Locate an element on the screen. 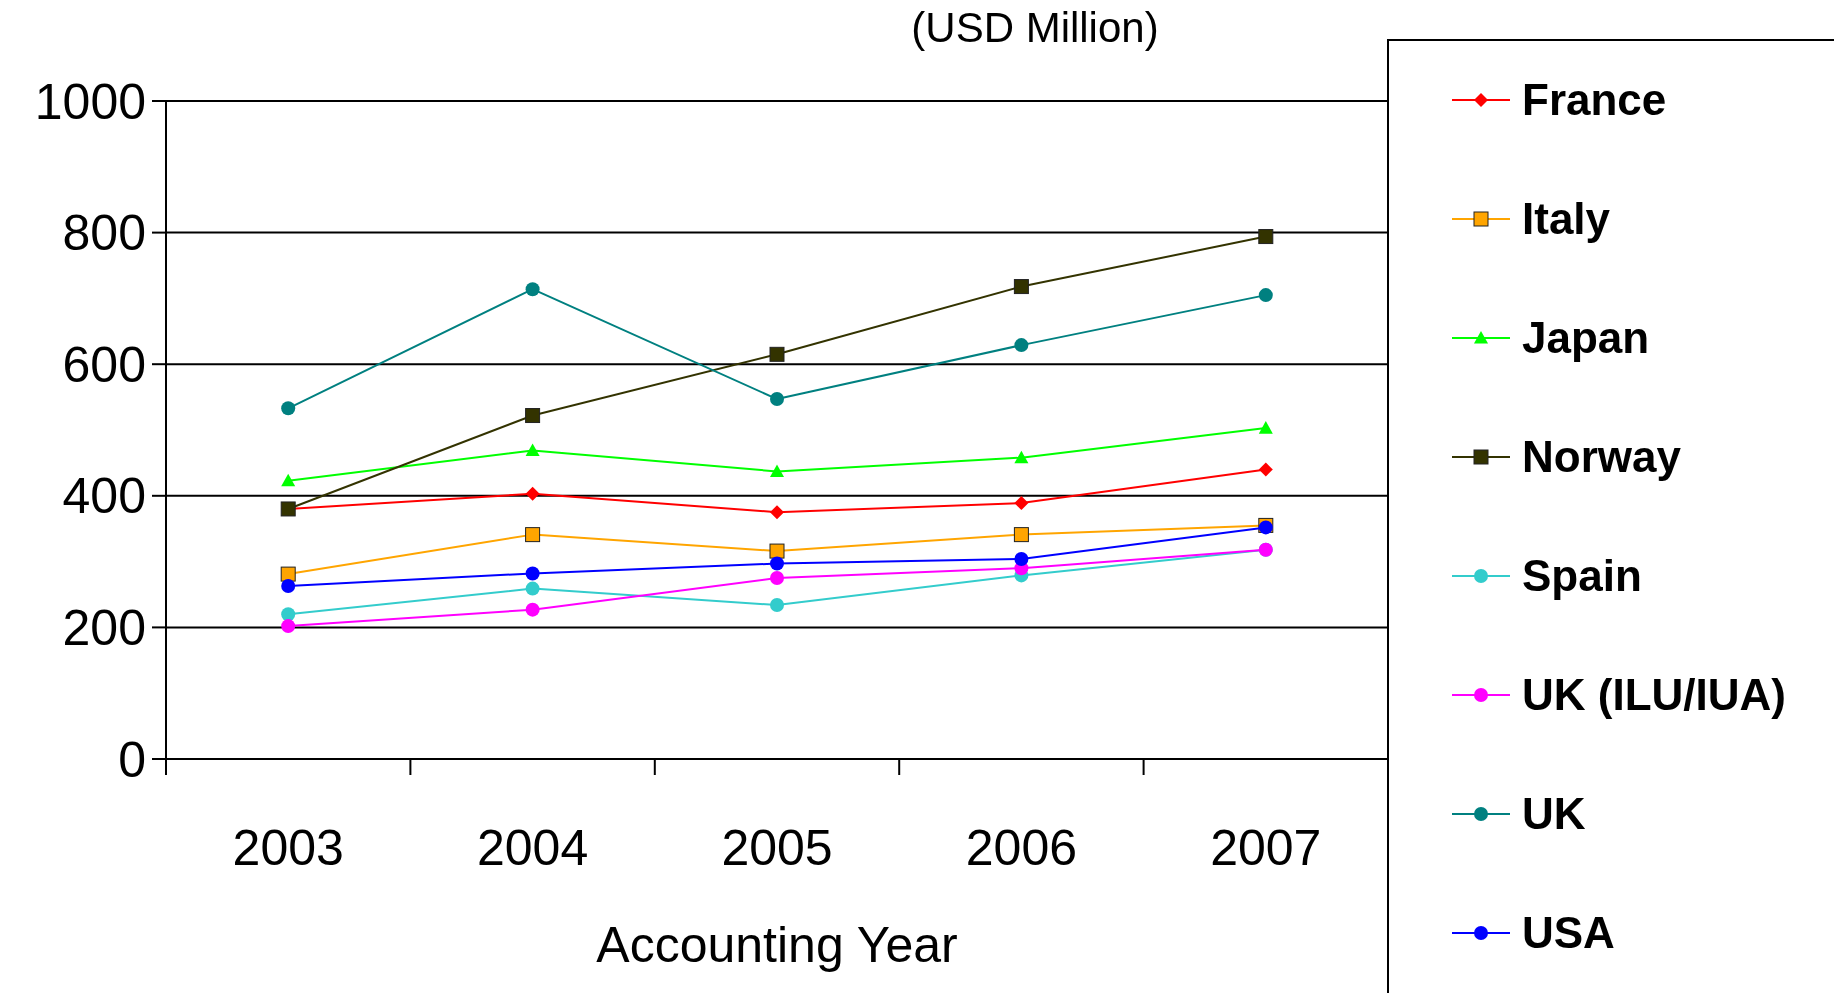 The width and height of the screenshot is (1834, 993). chart-title: (USD Million) is located at coordinates (1035, 27).